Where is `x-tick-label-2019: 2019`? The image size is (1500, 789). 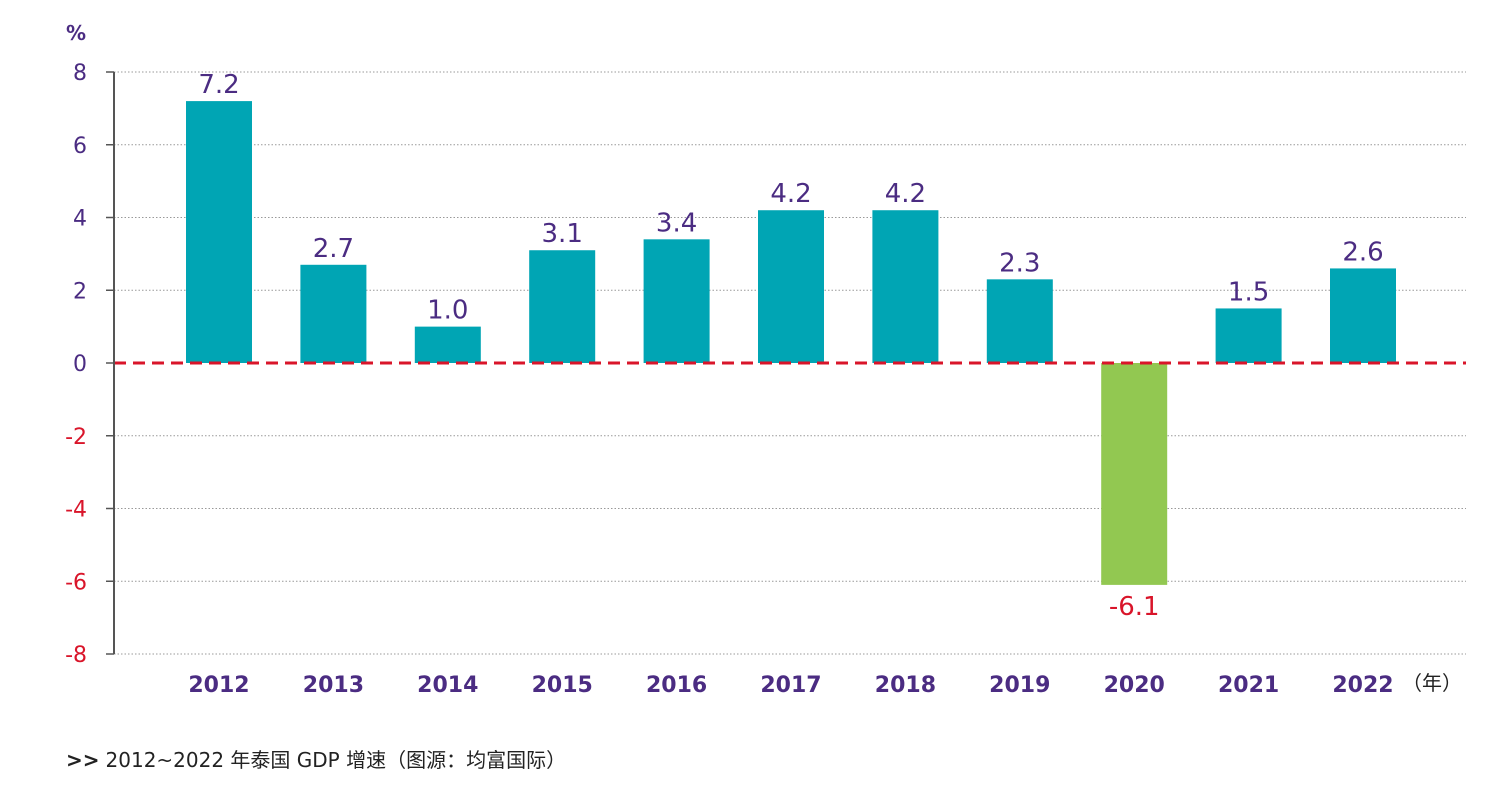 x-tick-label-2019: 2019 is located at coordinates (1019, 685).